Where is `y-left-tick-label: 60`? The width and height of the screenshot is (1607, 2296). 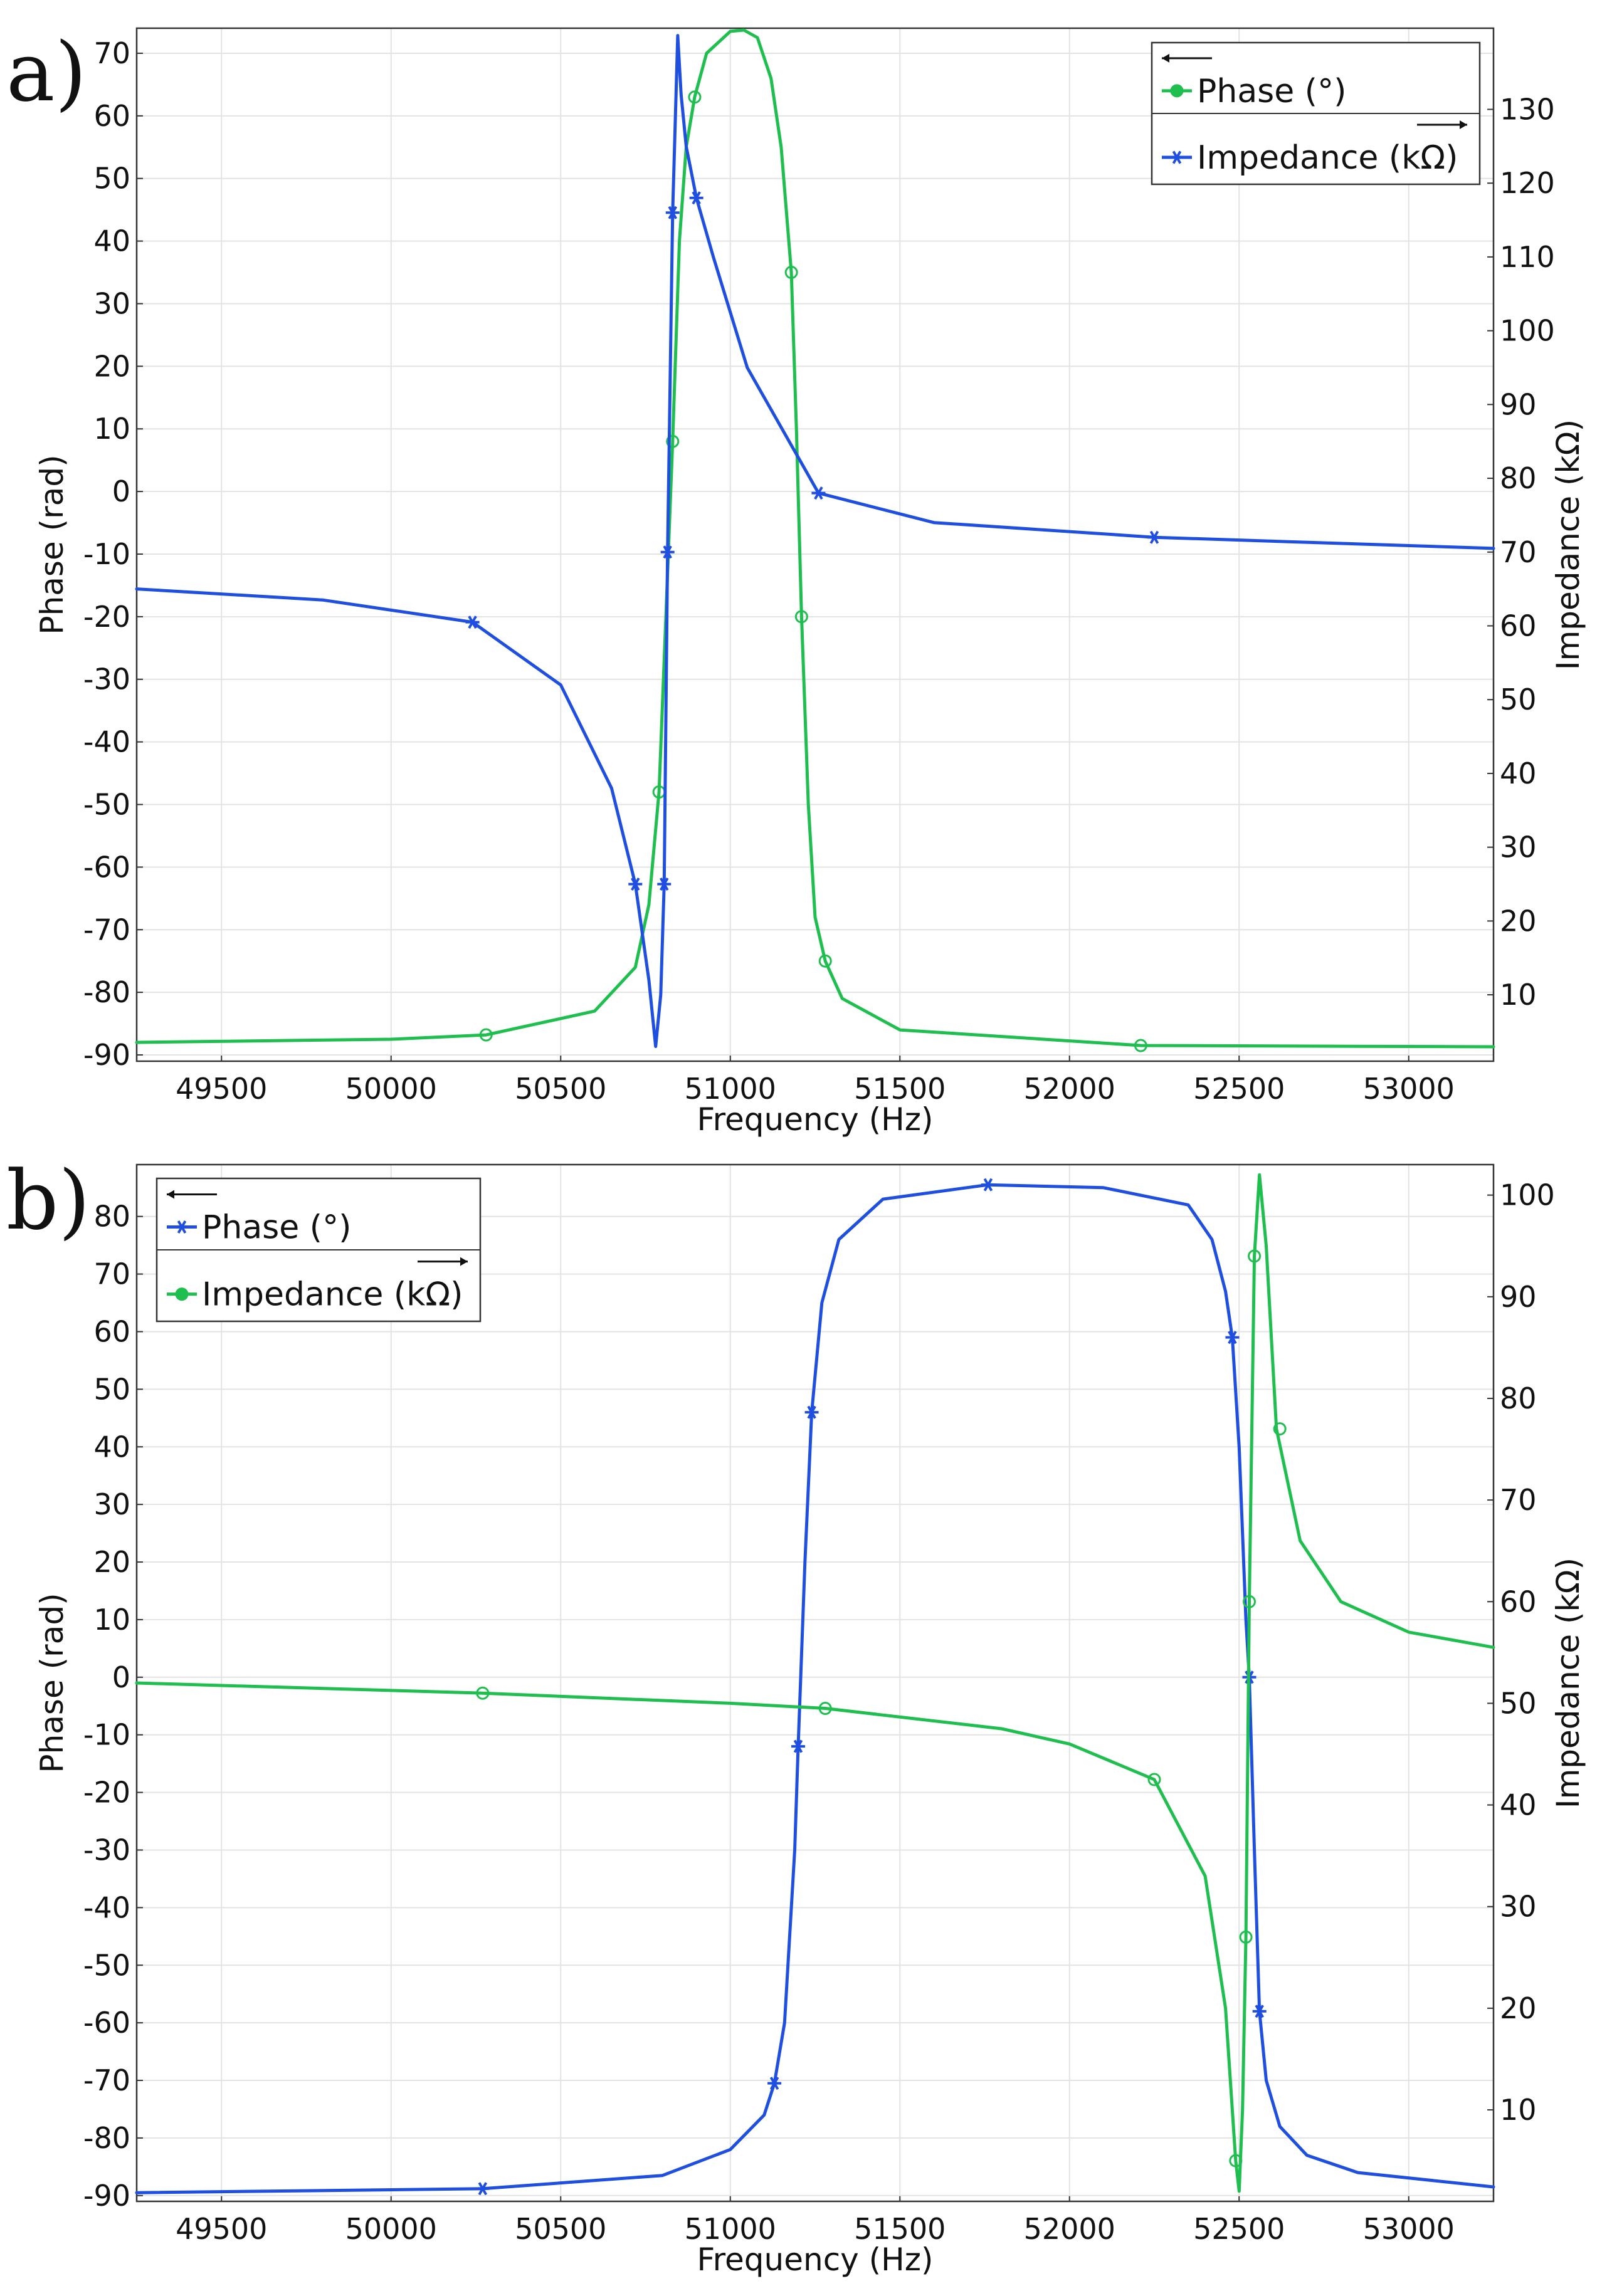
y-left-tick-label: 60 is located at coordinates (112, 1331).